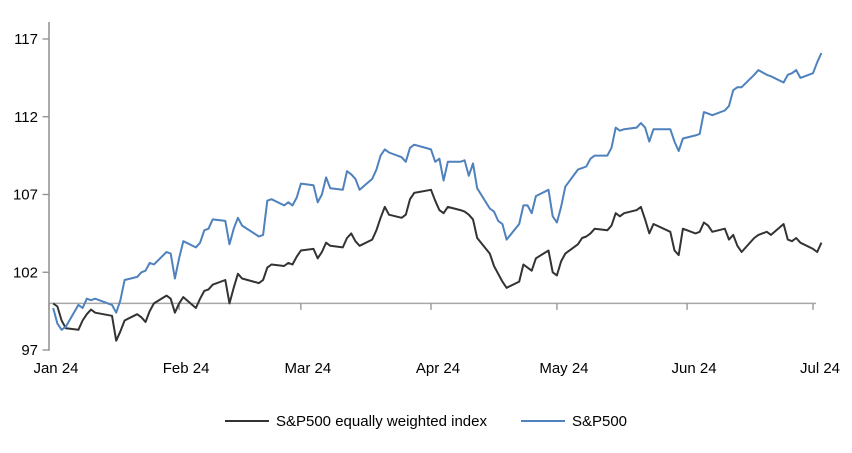  What do you see at coordinates (820, 368) in the screenshot?
I see `x-axis-label: Jul 24` at bounding box center [820, 368].